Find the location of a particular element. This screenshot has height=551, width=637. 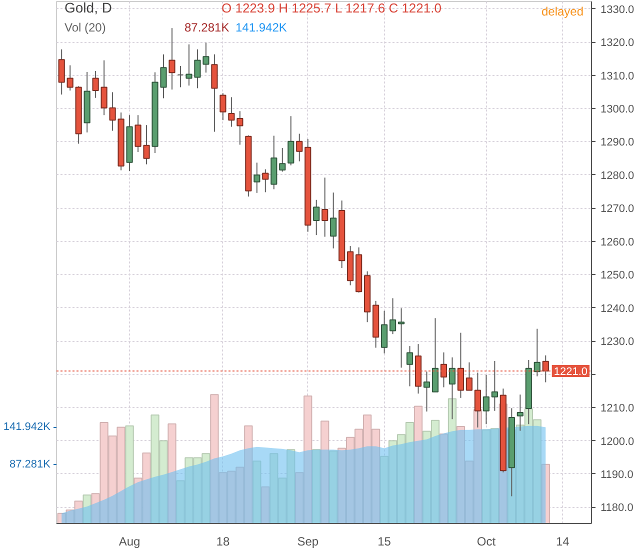

annotation: 141.942K is located at coordinates (261, 27).